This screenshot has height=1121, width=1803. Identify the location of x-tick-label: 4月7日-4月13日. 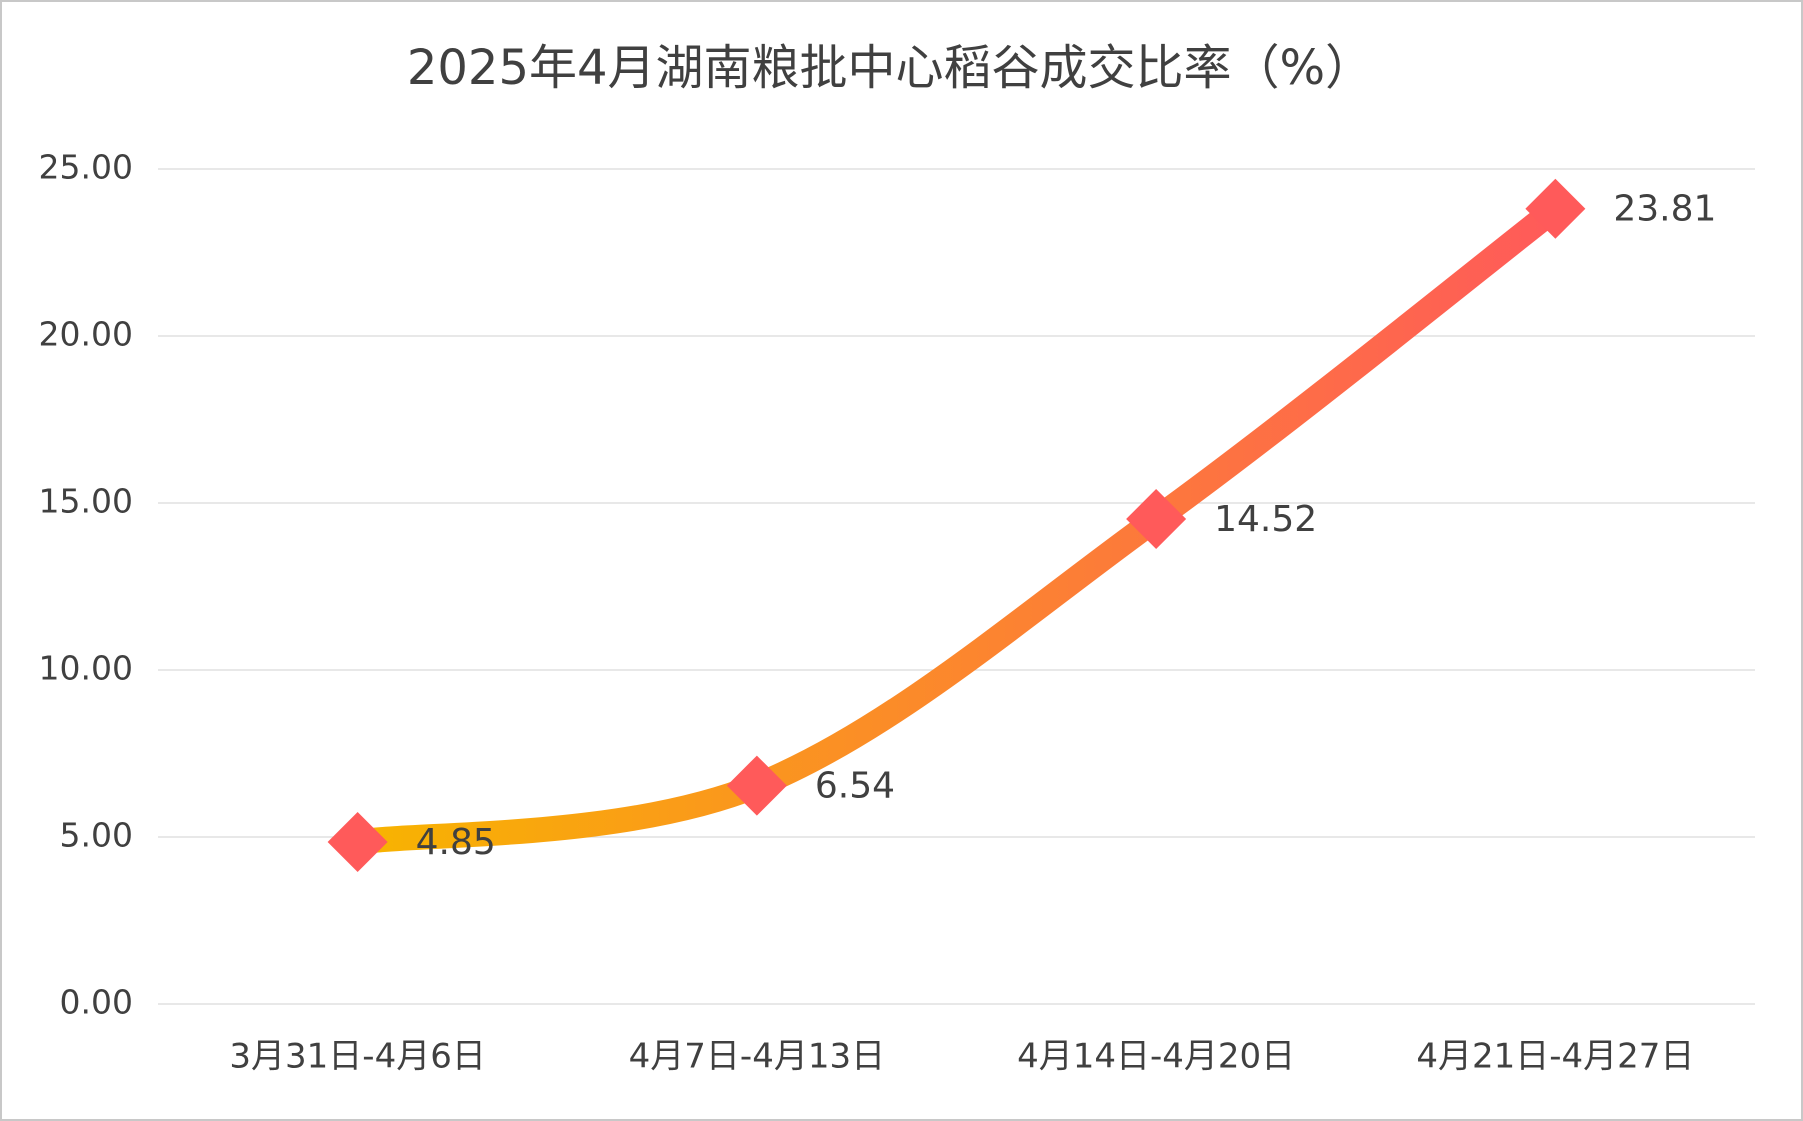
(757, 1057).